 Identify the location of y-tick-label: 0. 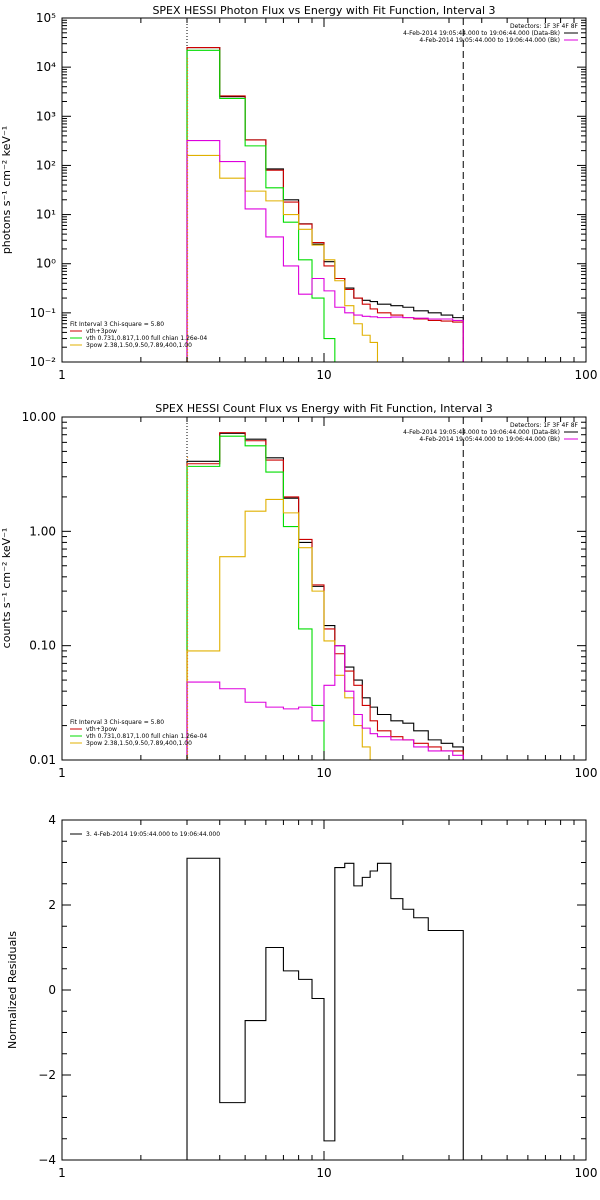
(52, 990).